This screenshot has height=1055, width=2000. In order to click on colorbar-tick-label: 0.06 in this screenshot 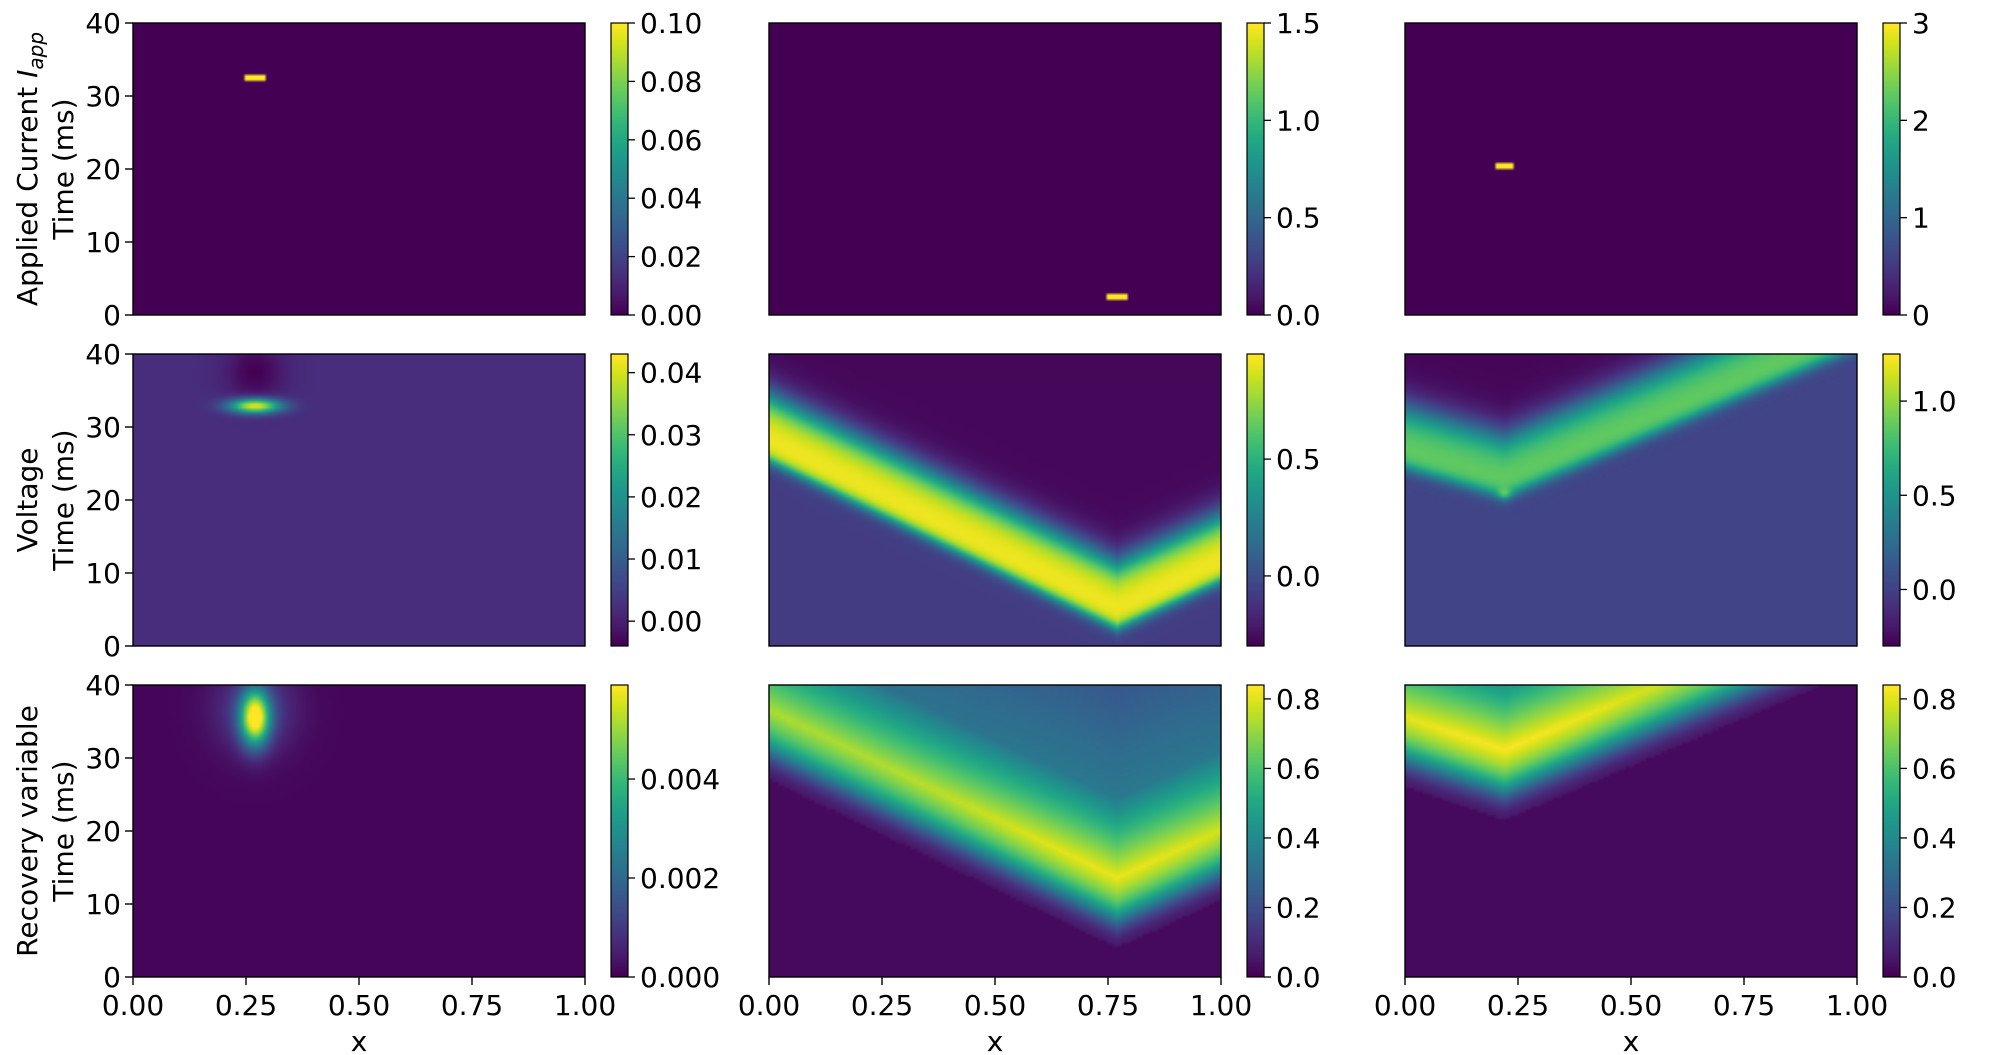, I will do `click(671, 140)`.